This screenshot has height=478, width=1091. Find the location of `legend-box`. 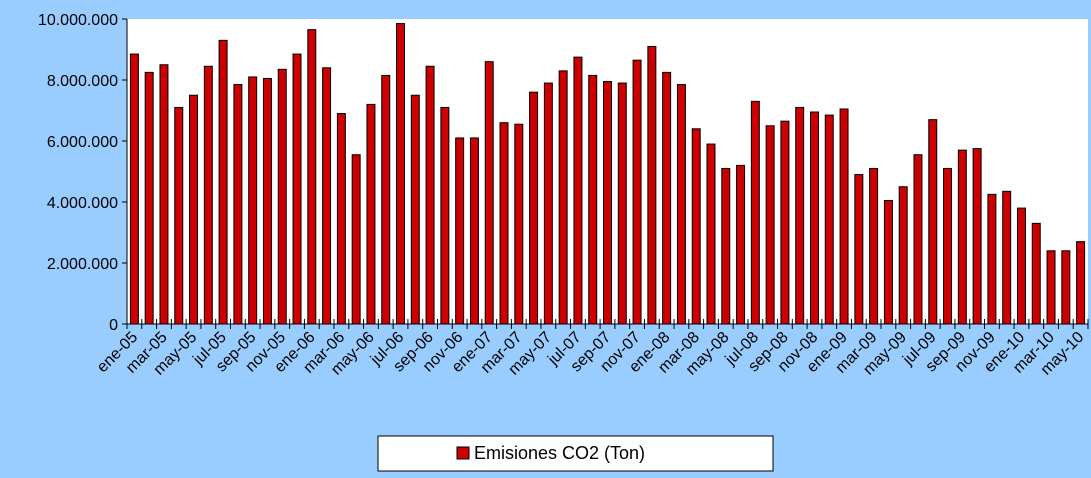

legend-box is located at coordinates (575, 453).